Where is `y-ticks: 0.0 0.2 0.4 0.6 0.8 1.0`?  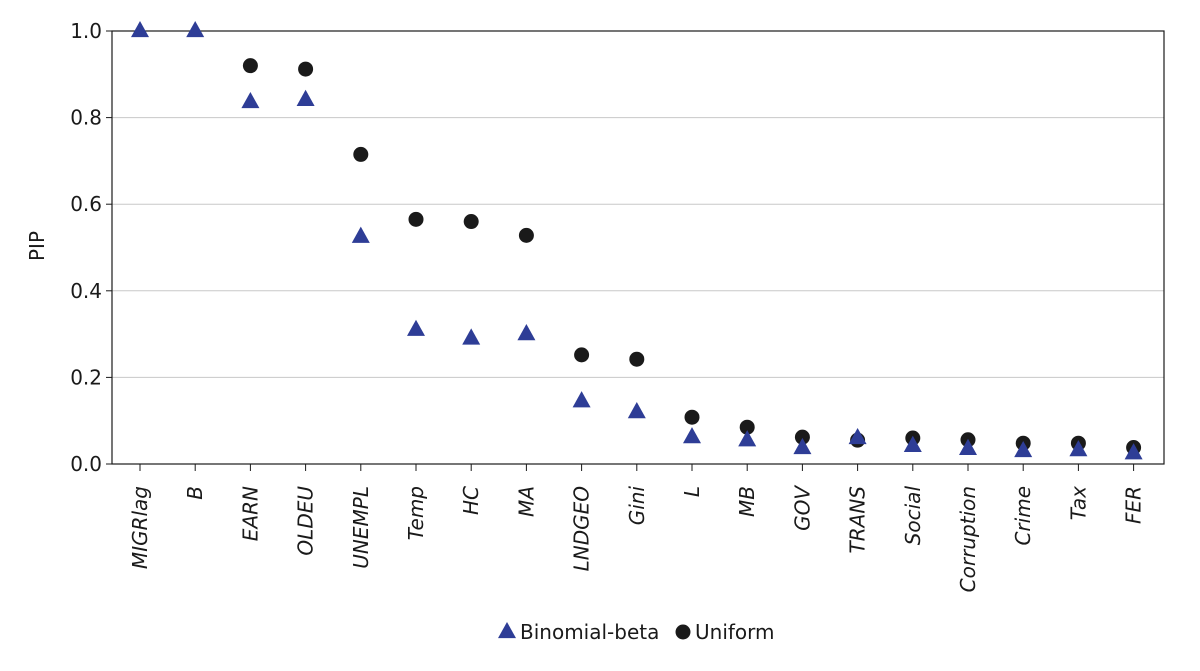 y-ticks: 0.0 0.2 0.4 0.6 0.8 1.0 is located at coordinates (91, 247).